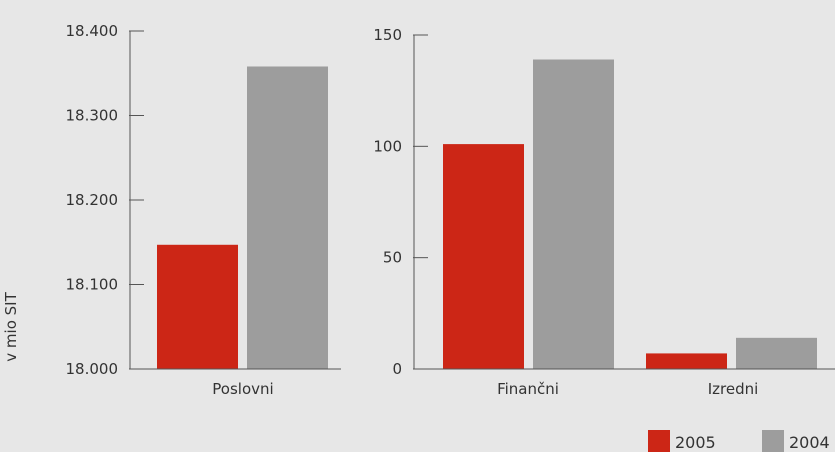 The width and height of the screenshot is (835, 452). Describe the element at coordinates (483, 256) in the screenshot. I see `bar-2005-finančni` at that location.